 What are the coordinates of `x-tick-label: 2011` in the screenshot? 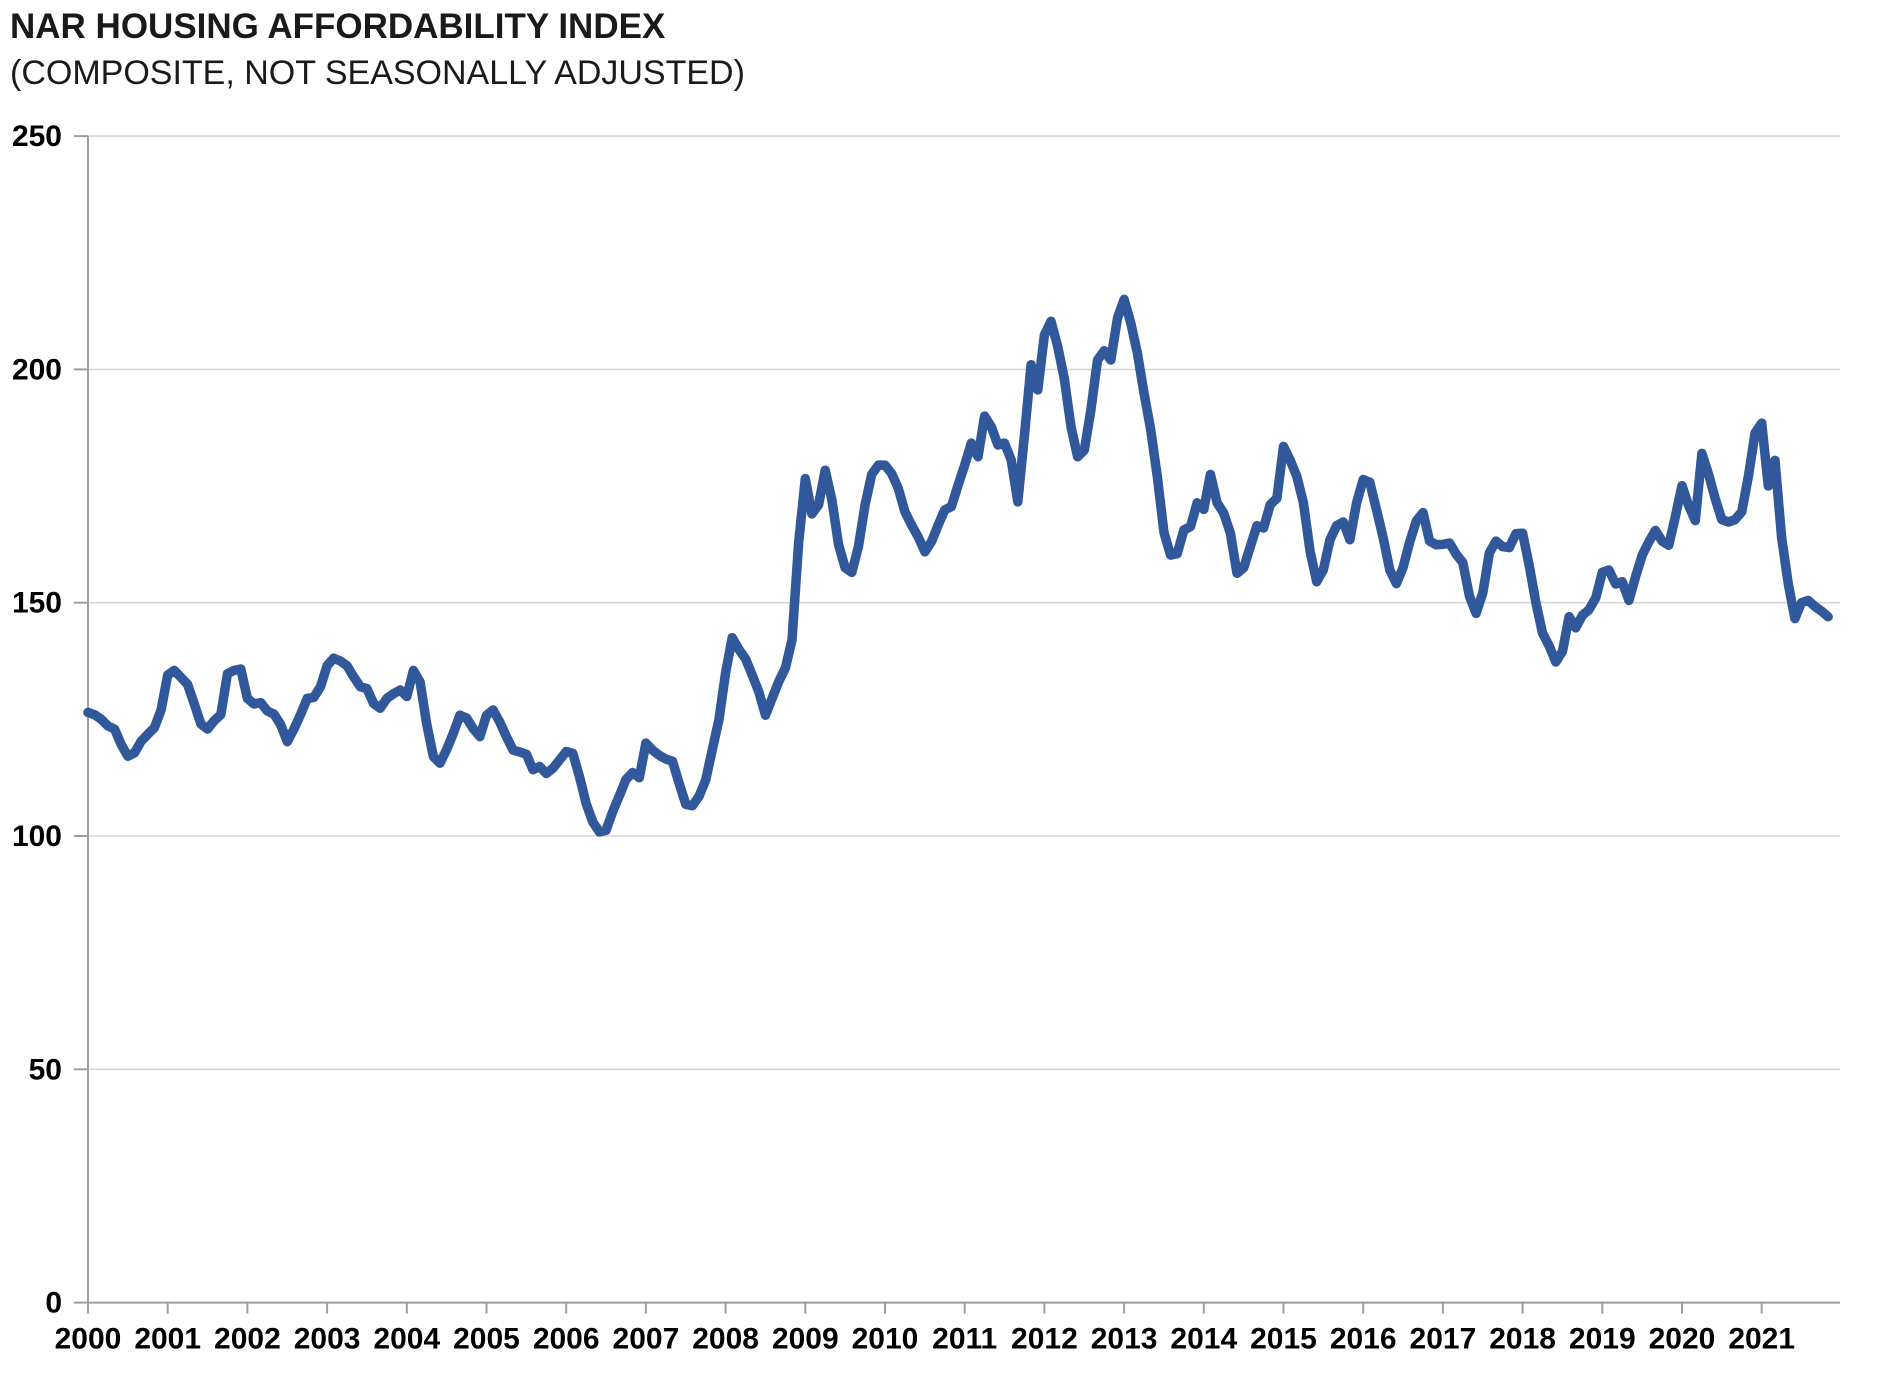 It's located at (964, 1339).